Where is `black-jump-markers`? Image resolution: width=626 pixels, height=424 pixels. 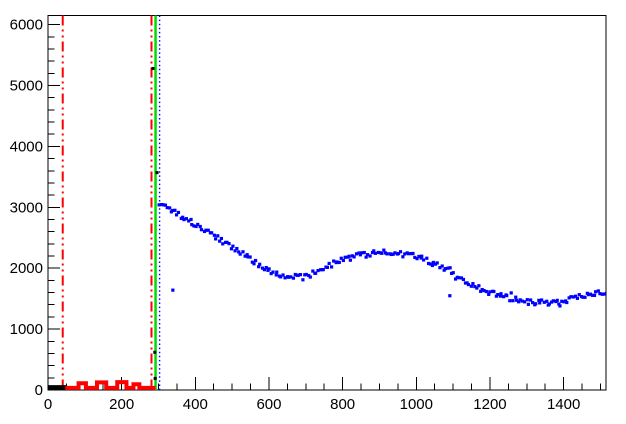 black-jump-markers is located at coordinates (155, 223).